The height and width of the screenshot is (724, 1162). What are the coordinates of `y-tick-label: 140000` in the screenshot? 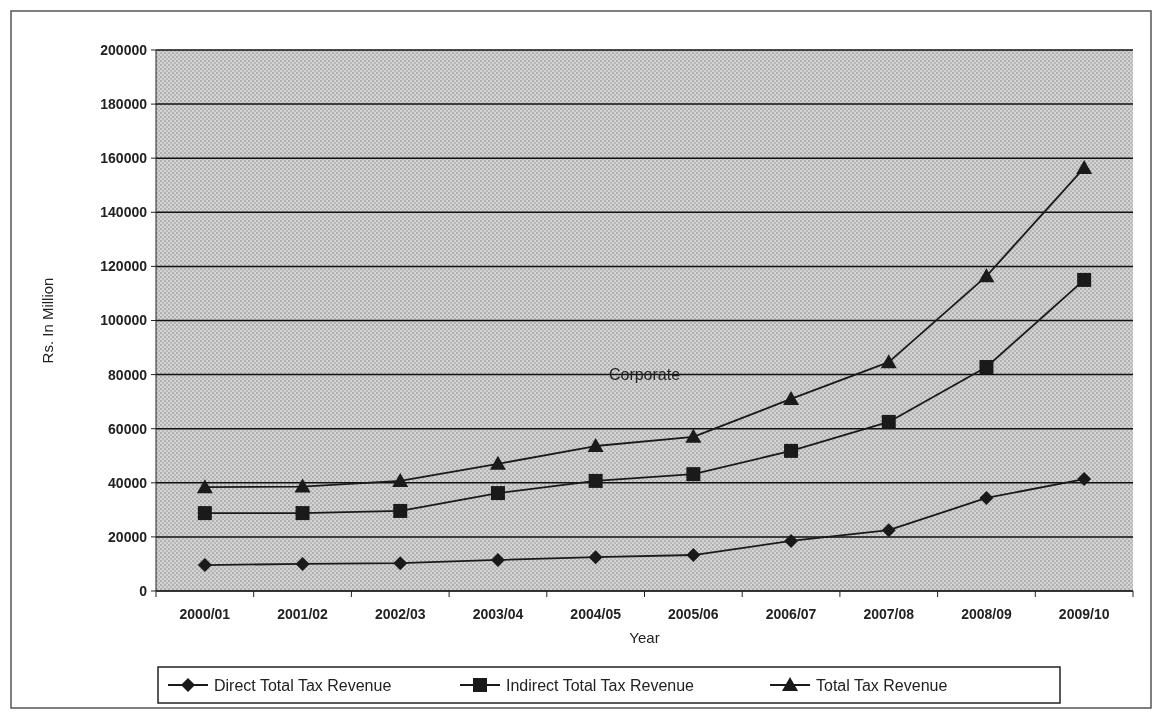 It's located at (124, 212).